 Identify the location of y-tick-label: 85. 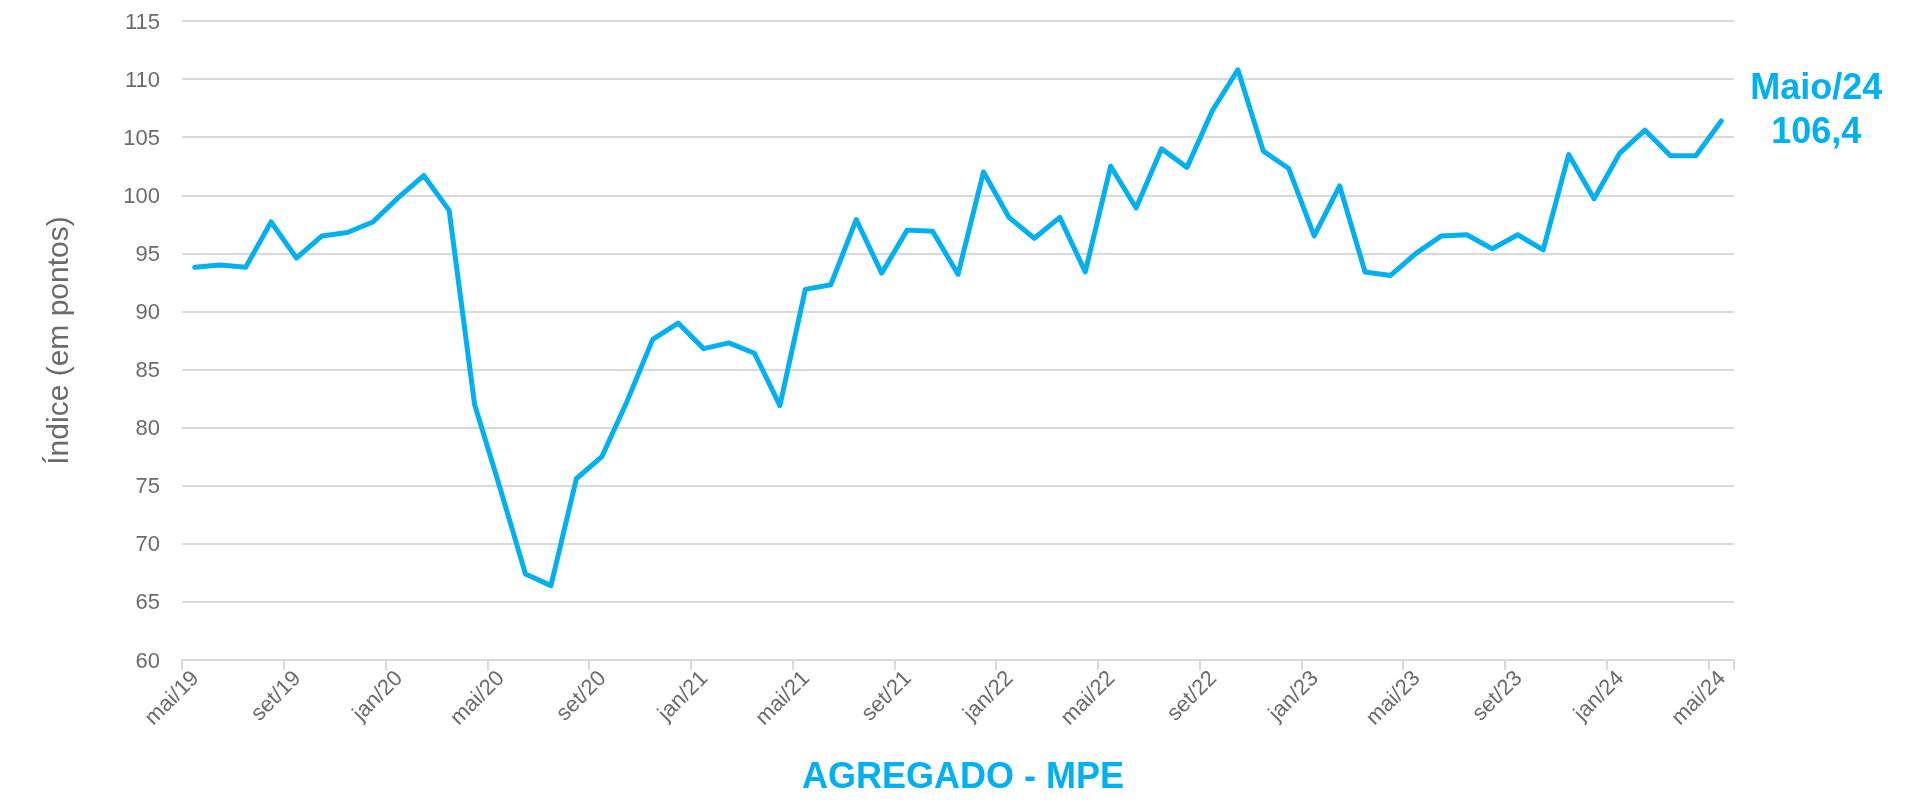
(147, 370).